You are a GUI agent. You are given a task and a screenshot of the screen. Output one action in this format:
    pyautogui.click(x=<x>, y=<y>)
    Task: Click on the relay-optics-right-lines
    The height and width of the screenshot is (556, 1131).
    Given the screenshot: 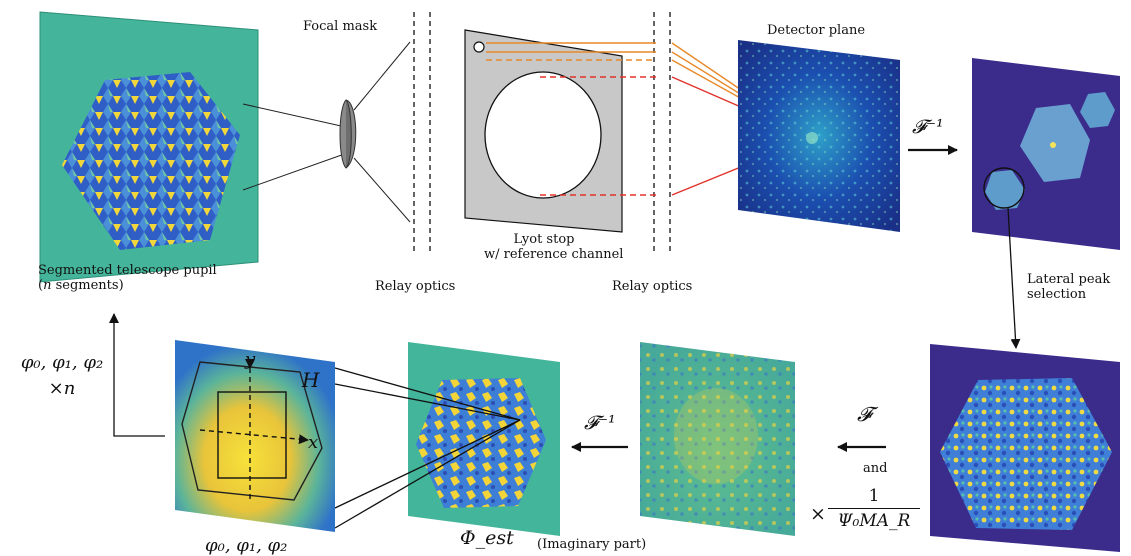 What is the action you would take?
    pyautogui.click(x=662, y=132)
    